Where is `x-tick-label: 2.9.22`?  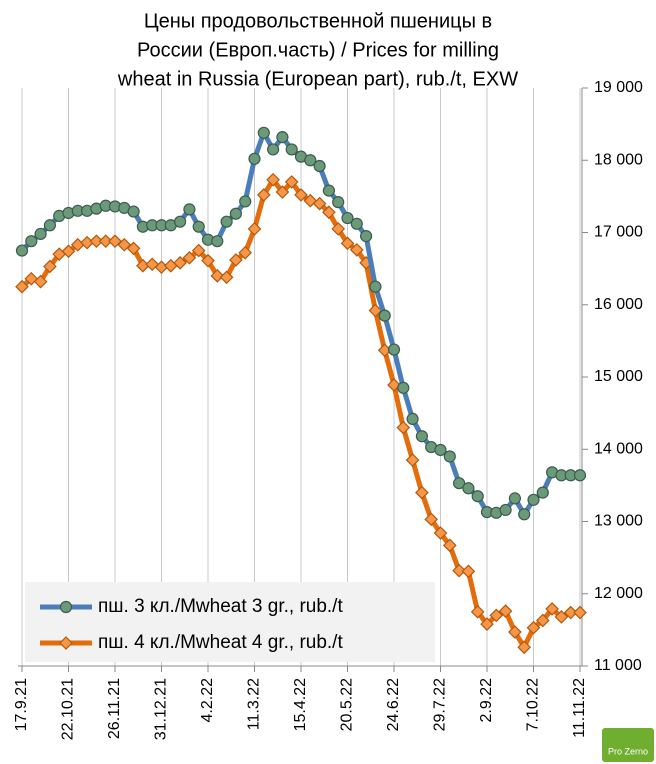
x-tick-label: 2.9.22 is located at coordinates (486, 700).